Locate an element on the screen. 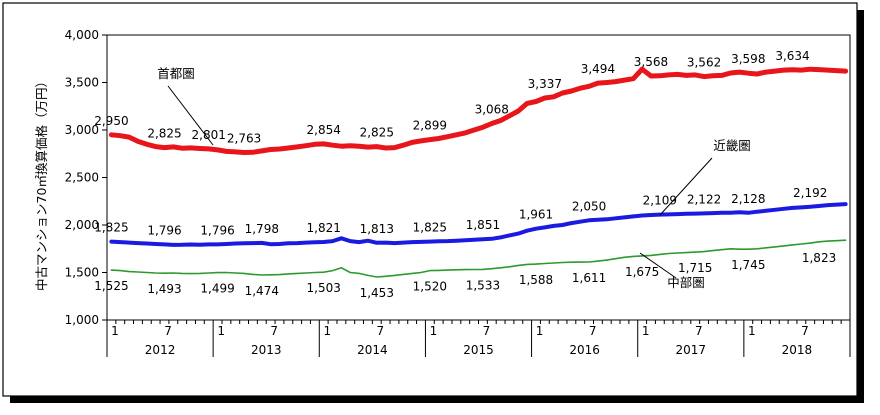 The width and height of the screenshot is (880, 415). y-tick-label: 2,000 is located at coordinates (82, 225).